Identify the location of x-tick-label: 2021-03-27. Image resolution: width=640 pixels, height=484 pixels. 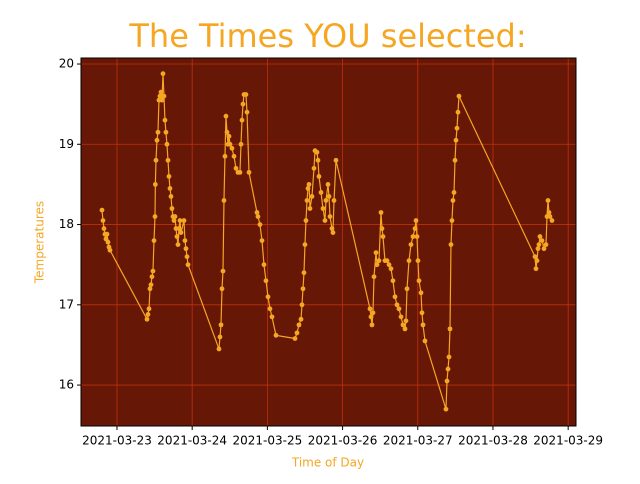
(418, 441).